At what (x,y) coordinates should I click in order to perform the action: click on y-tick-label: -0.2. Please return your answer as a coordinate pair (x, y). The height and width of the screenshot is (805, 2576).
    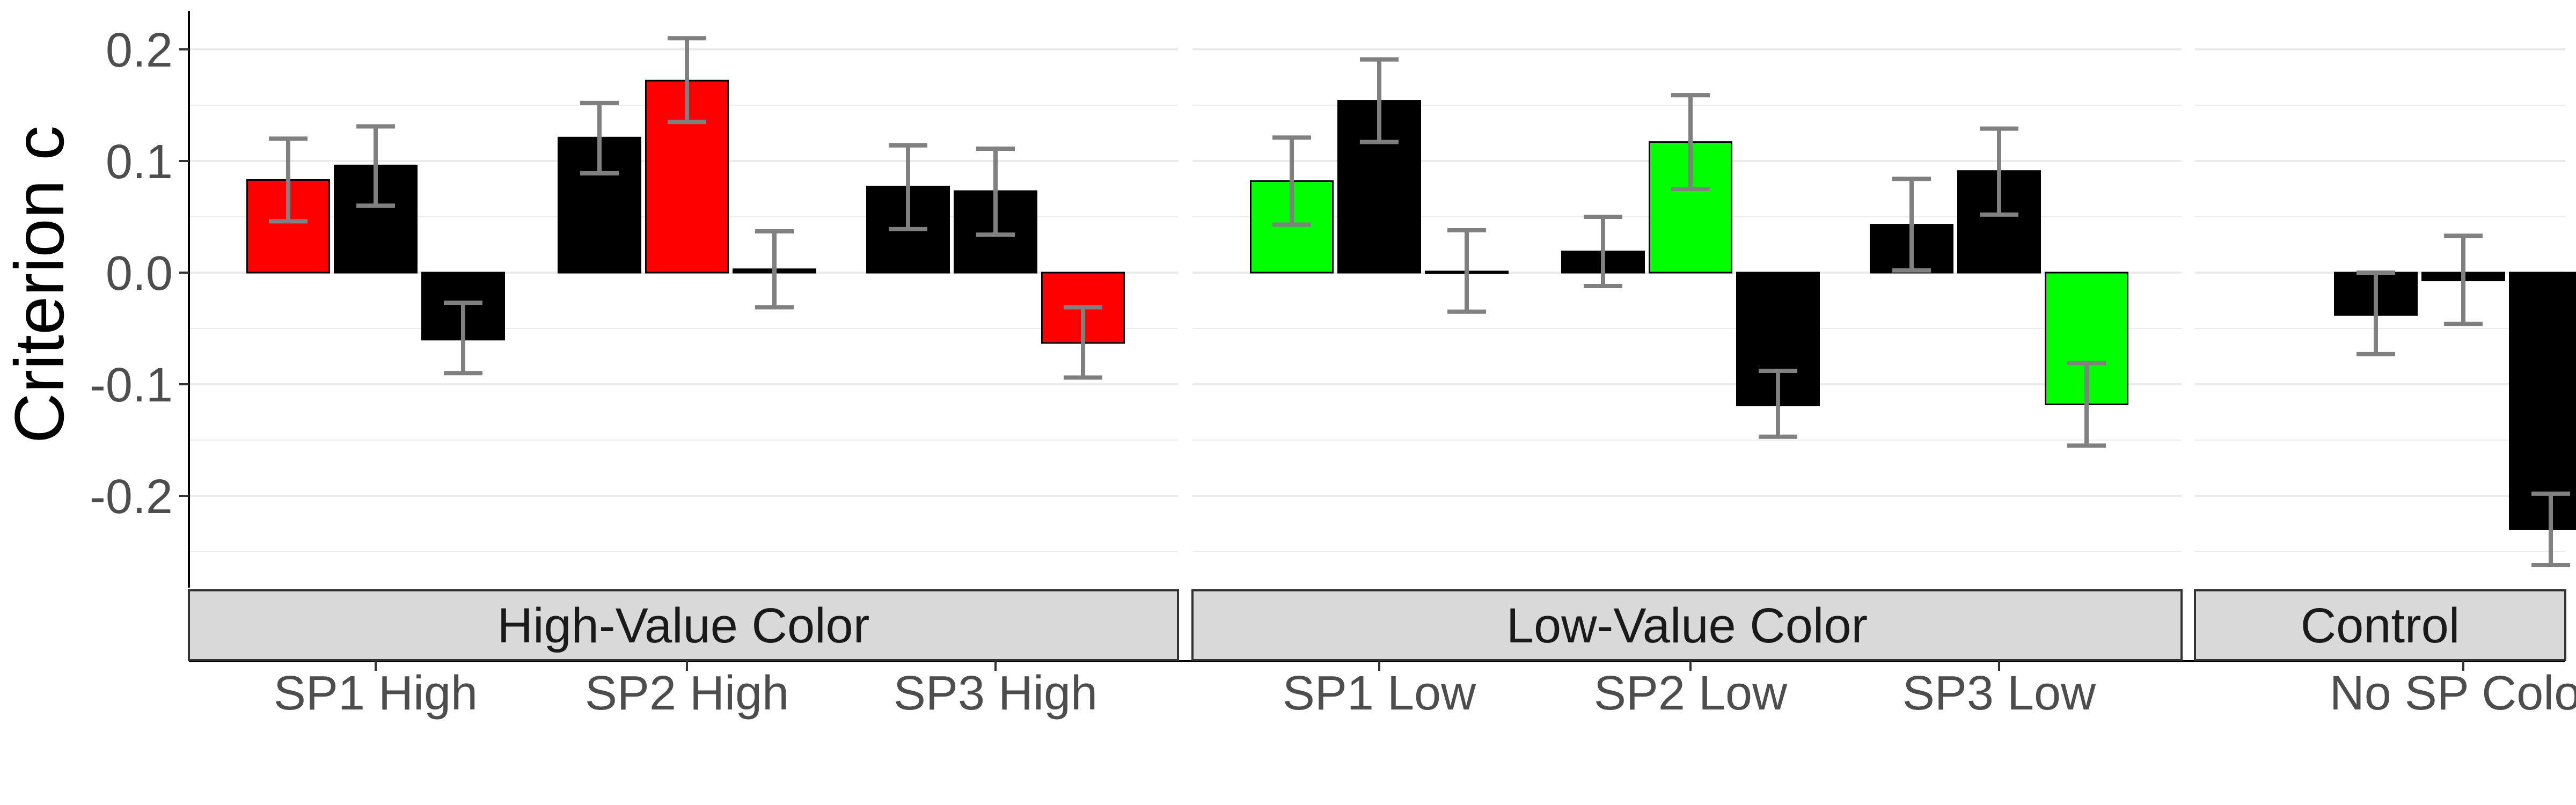
    Looking at the image, I should click on (131, 497).